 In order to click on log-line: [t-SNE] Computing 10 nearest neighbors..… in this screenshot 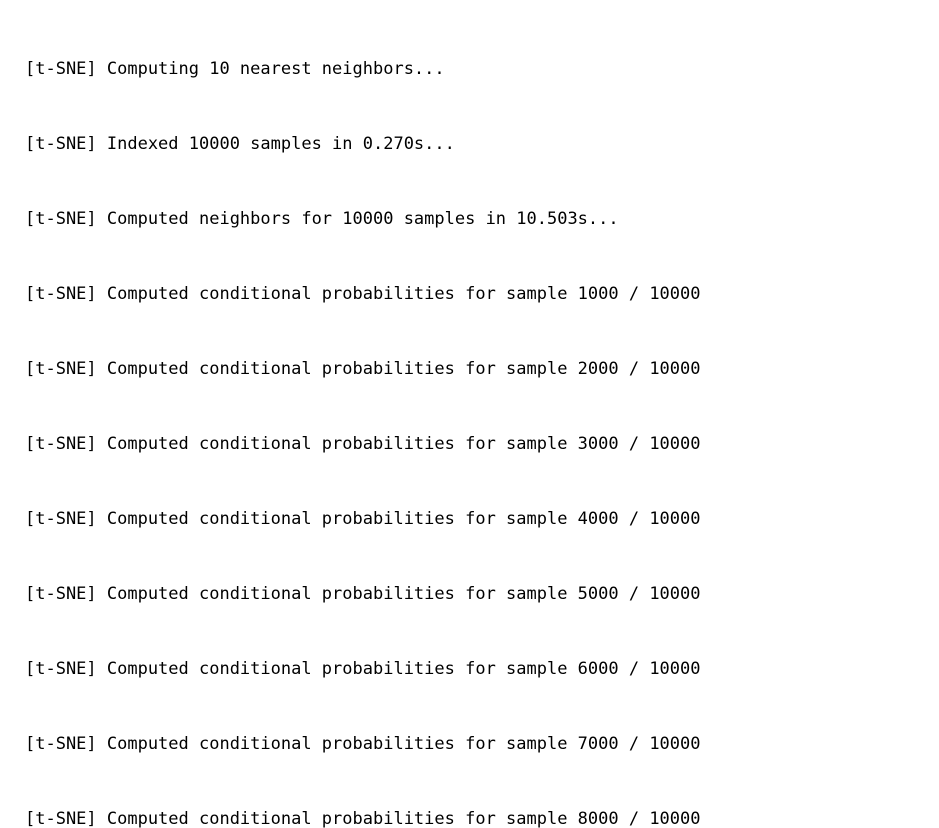, I will do `click(235, 69)`.